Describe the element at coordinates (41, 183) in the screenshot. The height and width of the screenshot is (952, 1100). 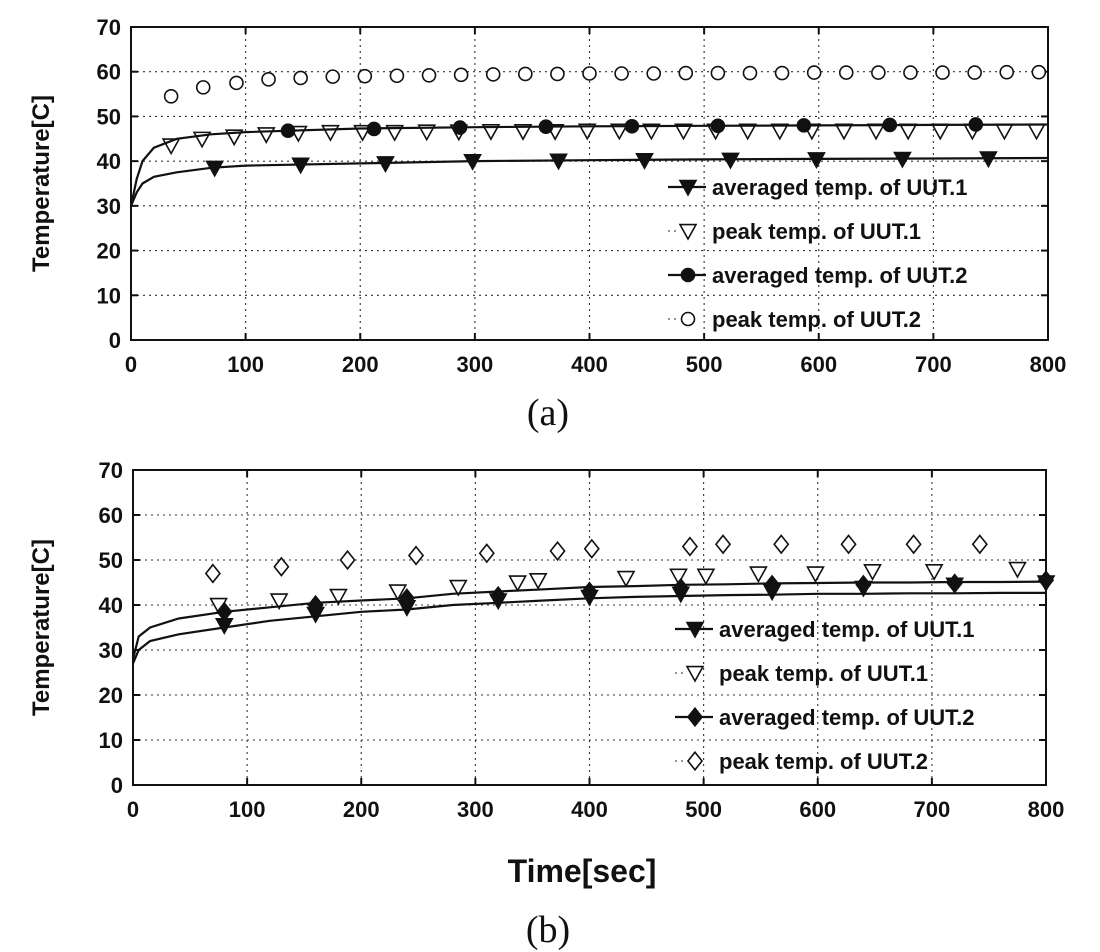
I see `y-axis-title: Temperature[C]` at that location.